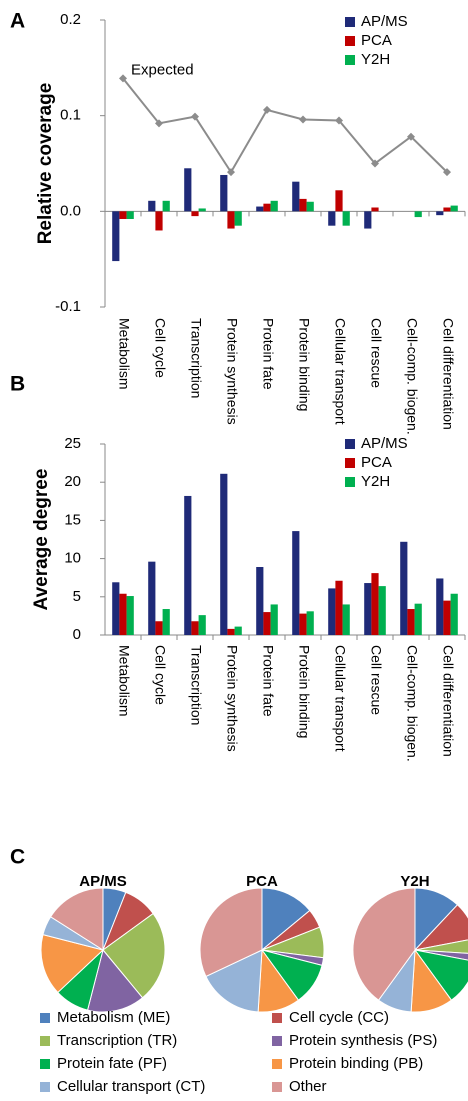 This screenshot has width=468, height=1101. I want to click on panel-label: A, so click(17, 21).